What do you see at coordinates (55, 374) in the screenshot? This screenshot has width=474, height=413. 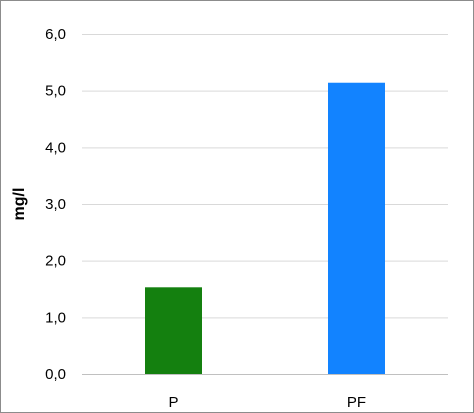 I see `y-tick-label: 0,0` at bounding box center [55, 374].